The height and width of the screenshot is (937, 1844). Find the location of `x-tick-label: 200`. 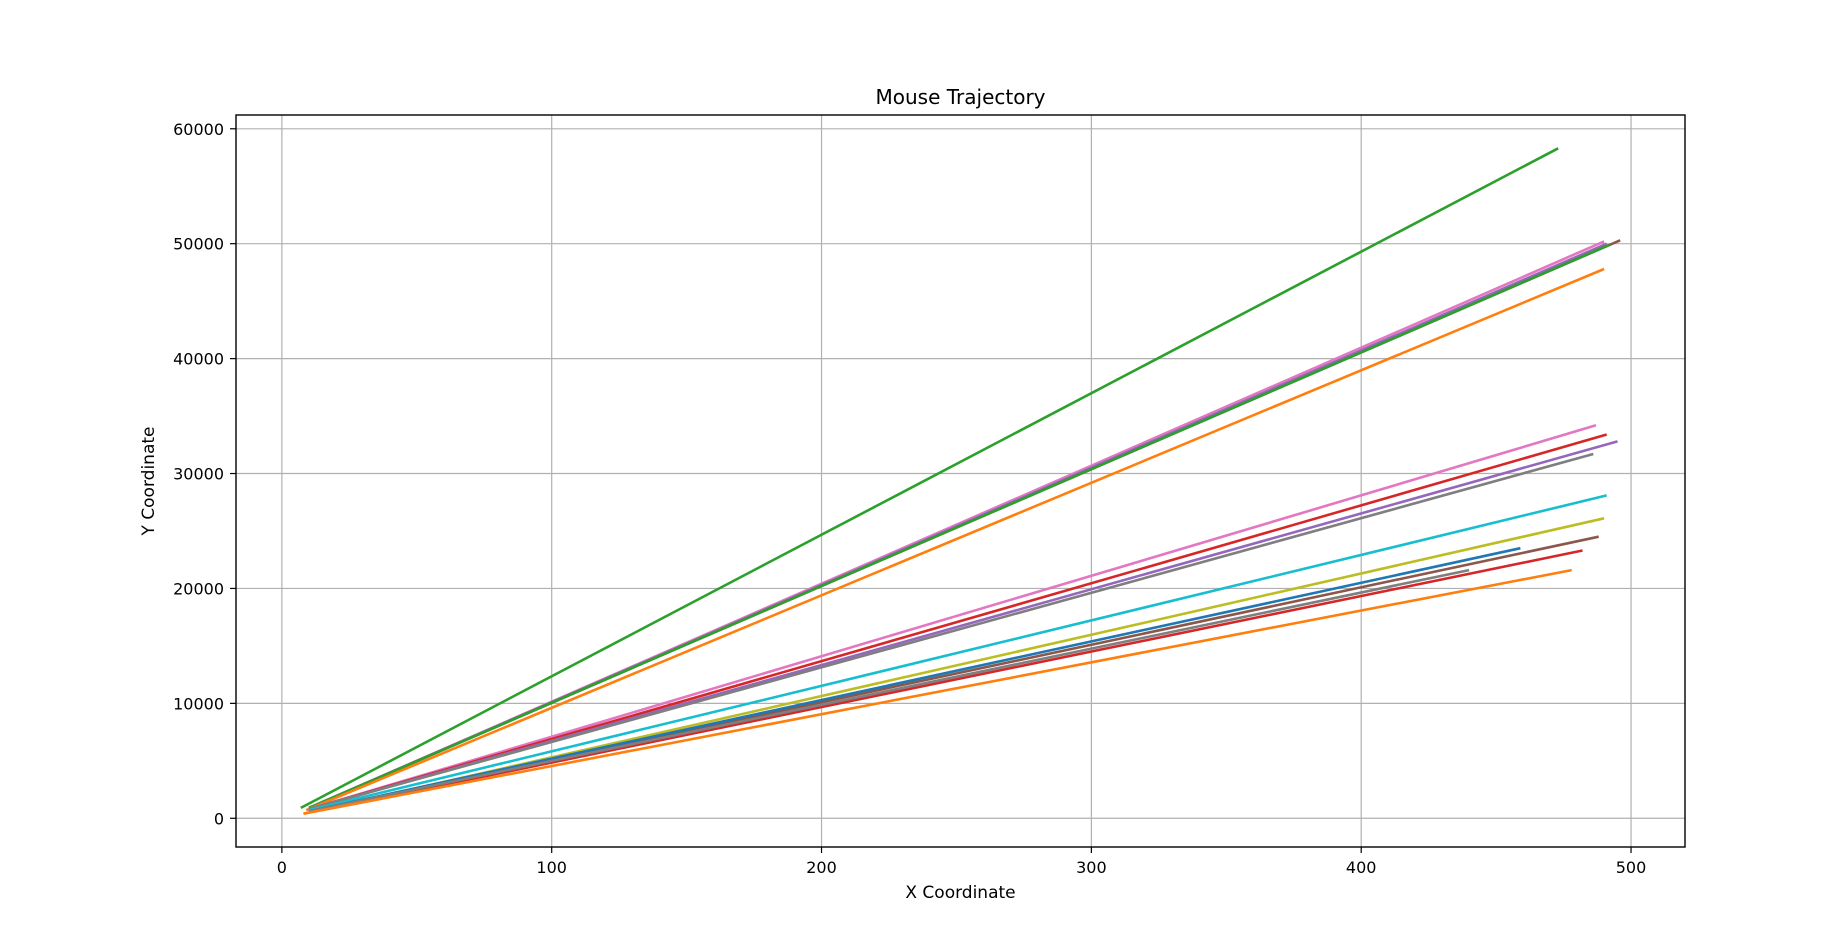

x-tick-label: 200 is located at coordinates (821, 867).